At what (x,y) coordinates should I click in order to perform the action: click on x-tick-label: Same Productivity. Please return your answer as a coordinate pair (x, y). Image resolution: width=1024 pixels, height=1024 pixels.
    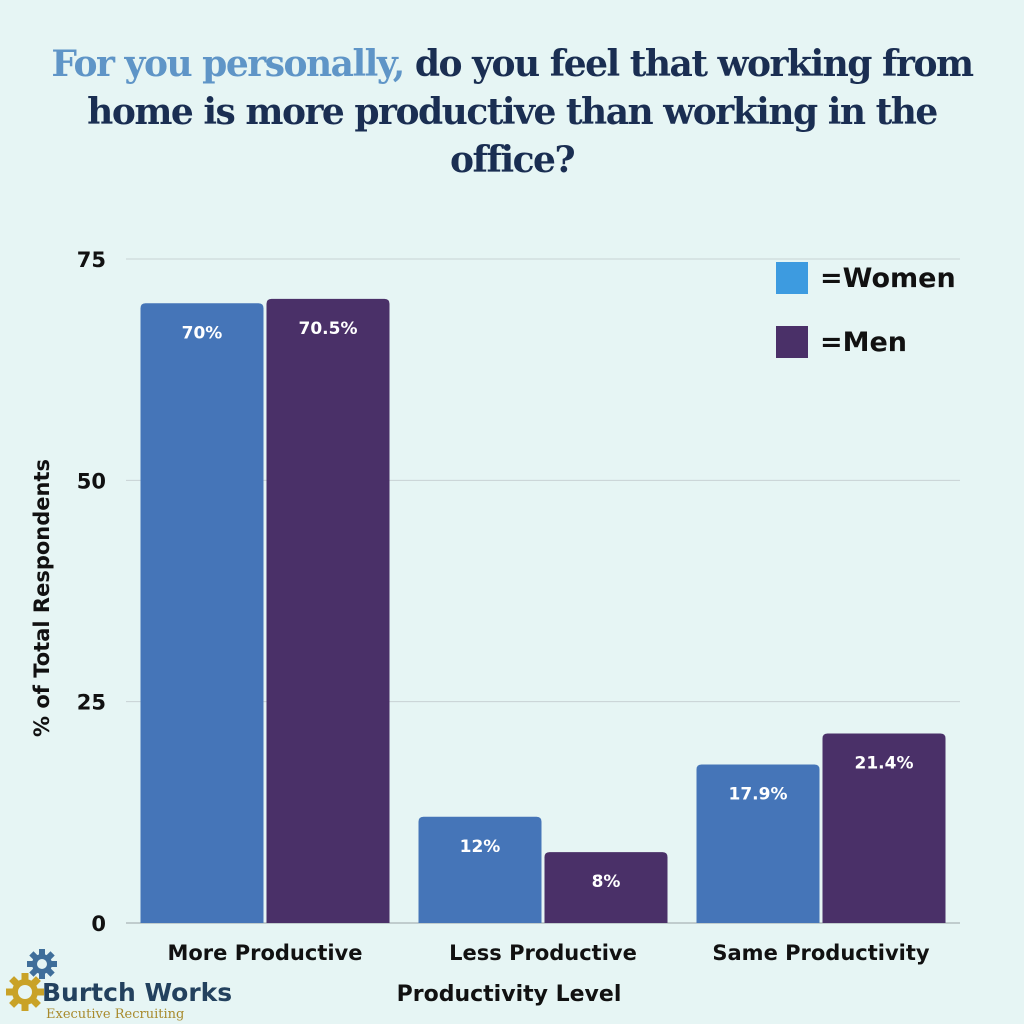
    Looking at the image, I should click on (820, 953).